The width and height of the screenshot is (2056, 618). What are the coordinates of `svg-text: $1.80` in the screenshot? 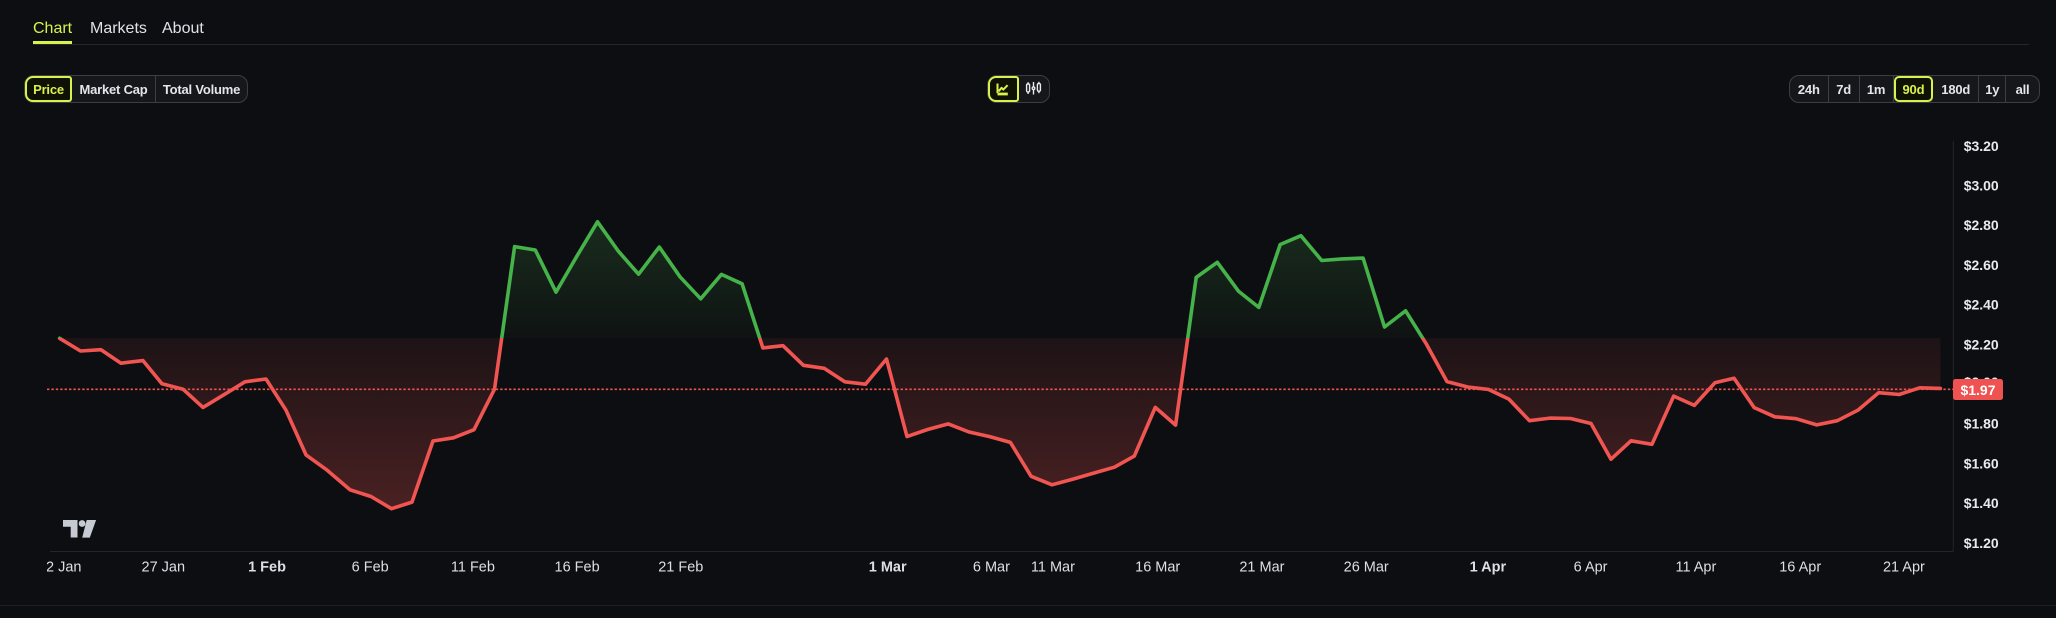 It's located at (1981, 424).